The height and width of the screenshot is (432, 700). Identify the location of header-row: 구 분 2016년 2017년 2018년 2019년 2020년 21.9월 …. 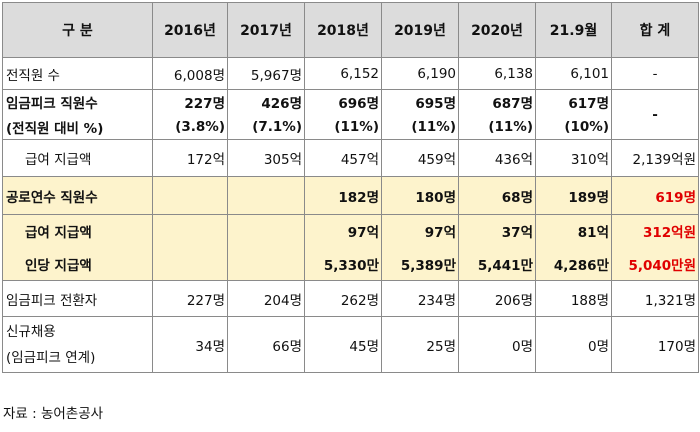
(350, 30).